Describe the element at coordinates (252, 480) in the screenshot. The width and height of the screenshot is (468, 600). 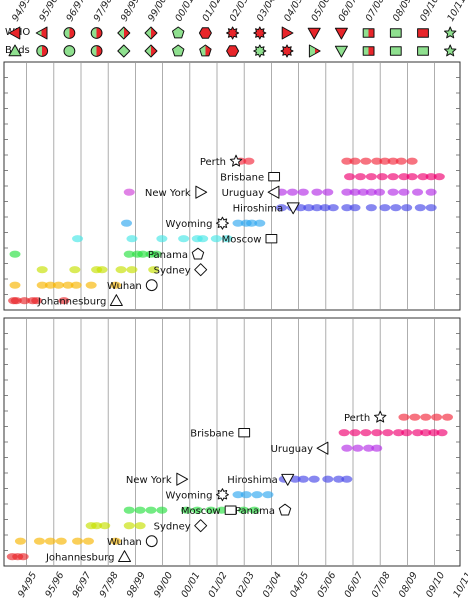
I see `strain-label-hiroshima: Hiroshima` at that location.